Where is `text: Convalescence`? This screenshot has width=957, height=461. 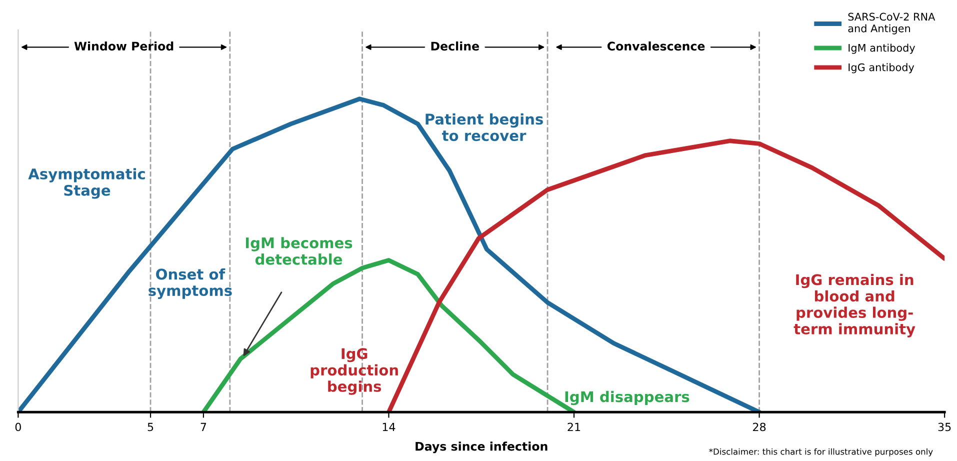 text: Convalescence is located at coordinates (656, 46).